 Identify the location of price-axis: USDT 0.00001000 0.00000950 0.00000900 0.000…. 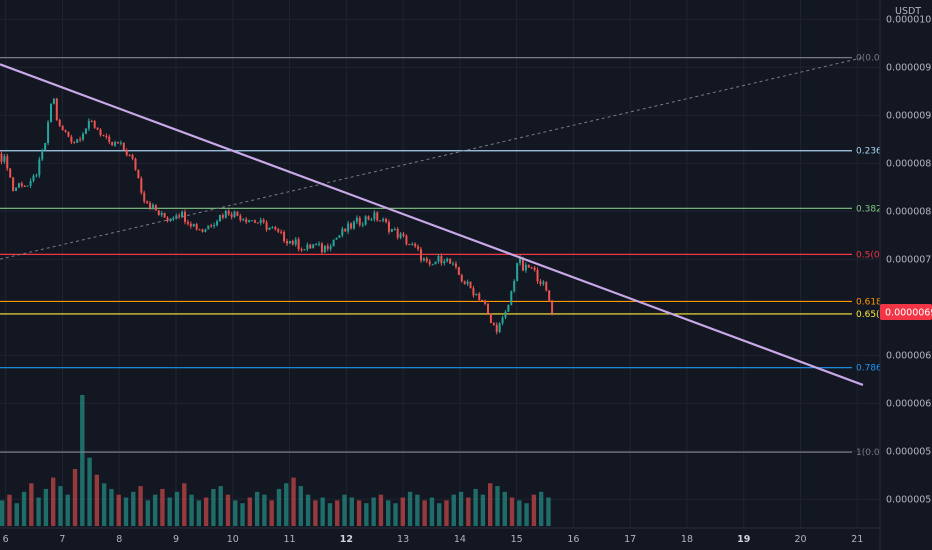
(906, 275).